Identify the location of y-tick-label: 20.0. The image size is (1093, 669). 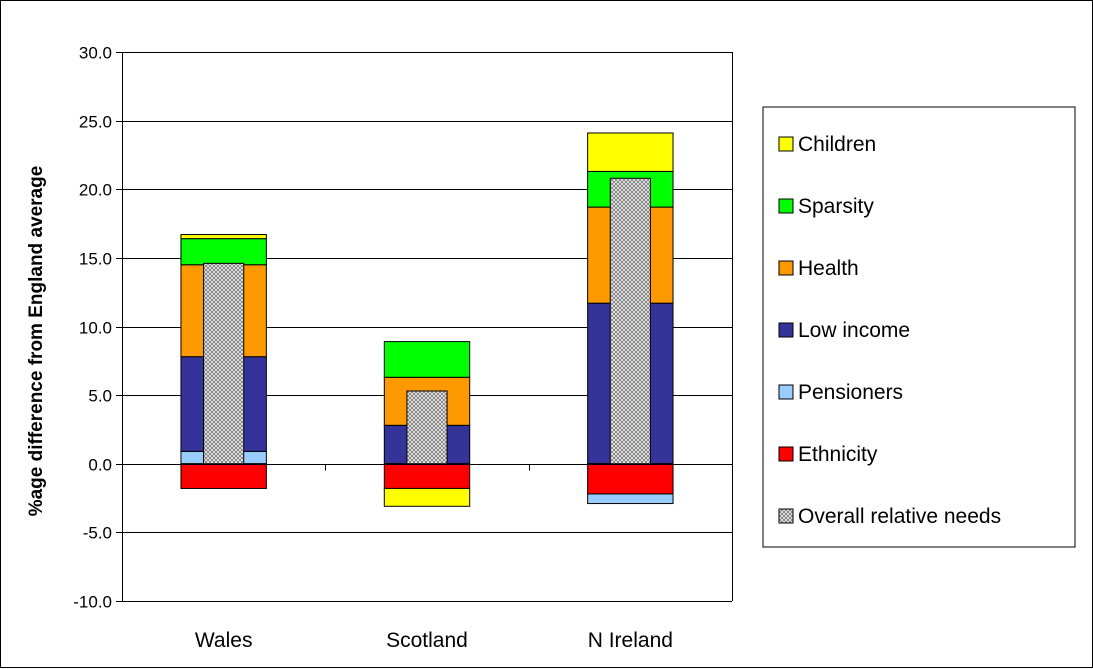
(95, 190).